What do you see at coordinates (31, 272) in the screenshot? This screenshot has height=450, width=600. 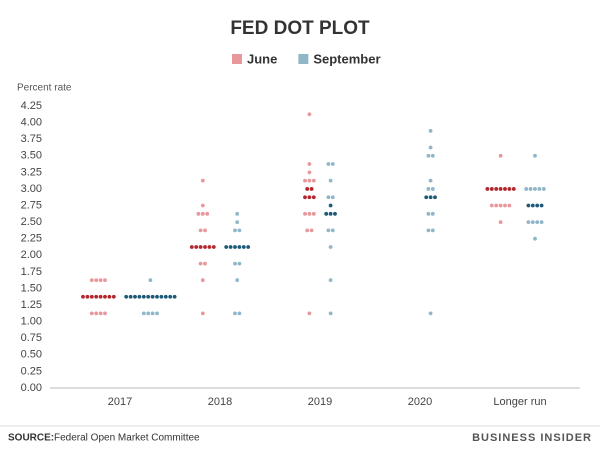 I see `y-tick-label: 1.75` at bounding box center [31, 272].